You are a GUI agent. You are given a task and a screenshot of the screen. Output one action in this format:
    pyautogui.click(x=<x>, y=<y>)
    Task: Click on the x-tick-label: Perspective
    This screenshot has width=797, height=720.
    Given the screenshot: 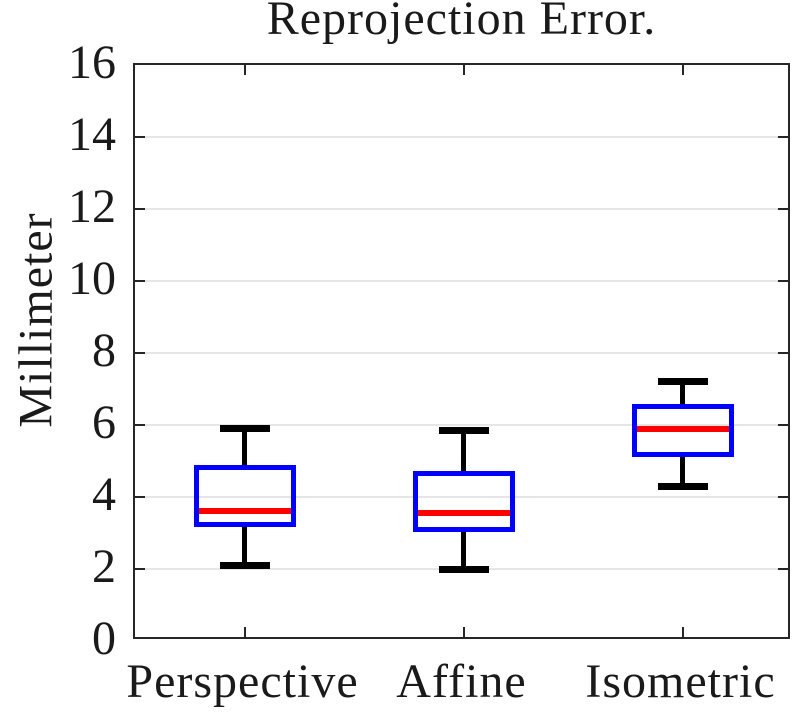 What is the action you would take?
    pyautogui.click(x=242, y=681)
    